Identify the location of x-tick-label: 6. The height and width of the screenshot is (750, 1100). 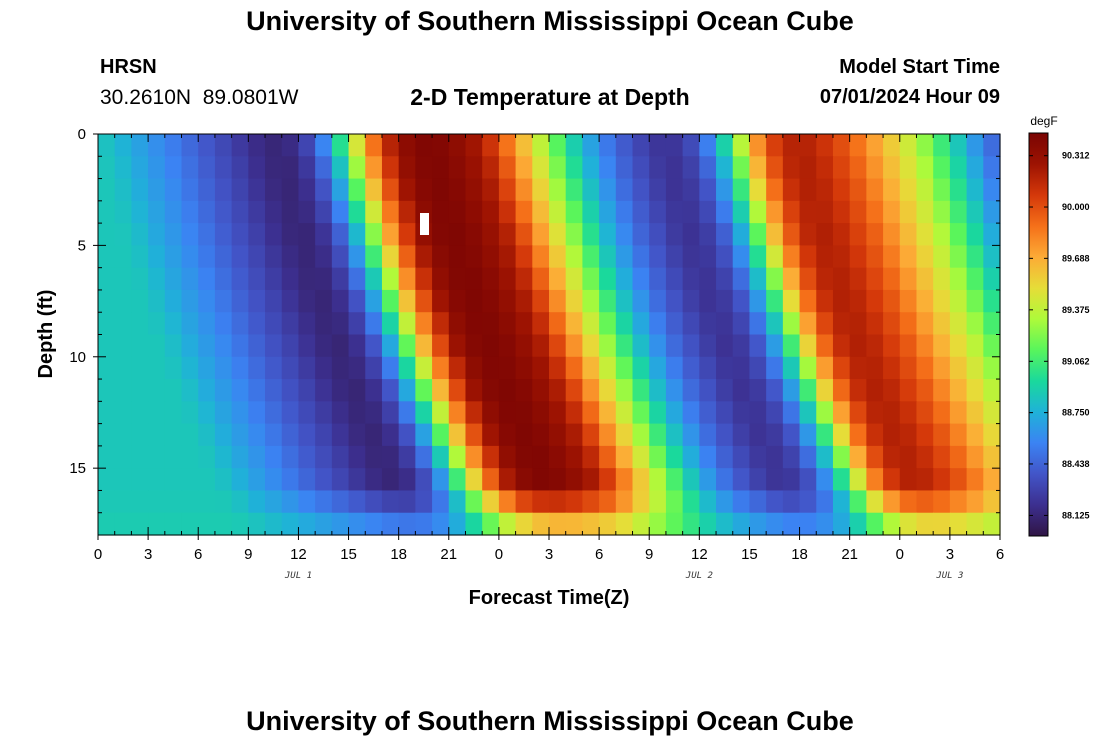
(198, 554).